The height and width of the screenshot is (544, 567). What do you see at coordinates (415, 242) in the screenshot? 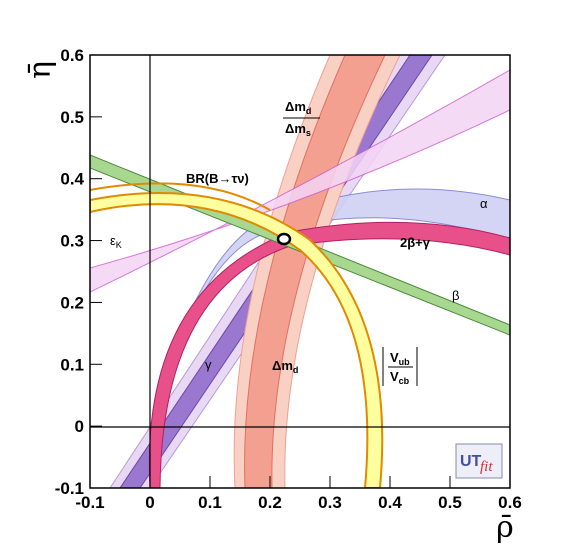
I see `label-2beta-gamma: 2β+γ` at bounding box center [415, 242].